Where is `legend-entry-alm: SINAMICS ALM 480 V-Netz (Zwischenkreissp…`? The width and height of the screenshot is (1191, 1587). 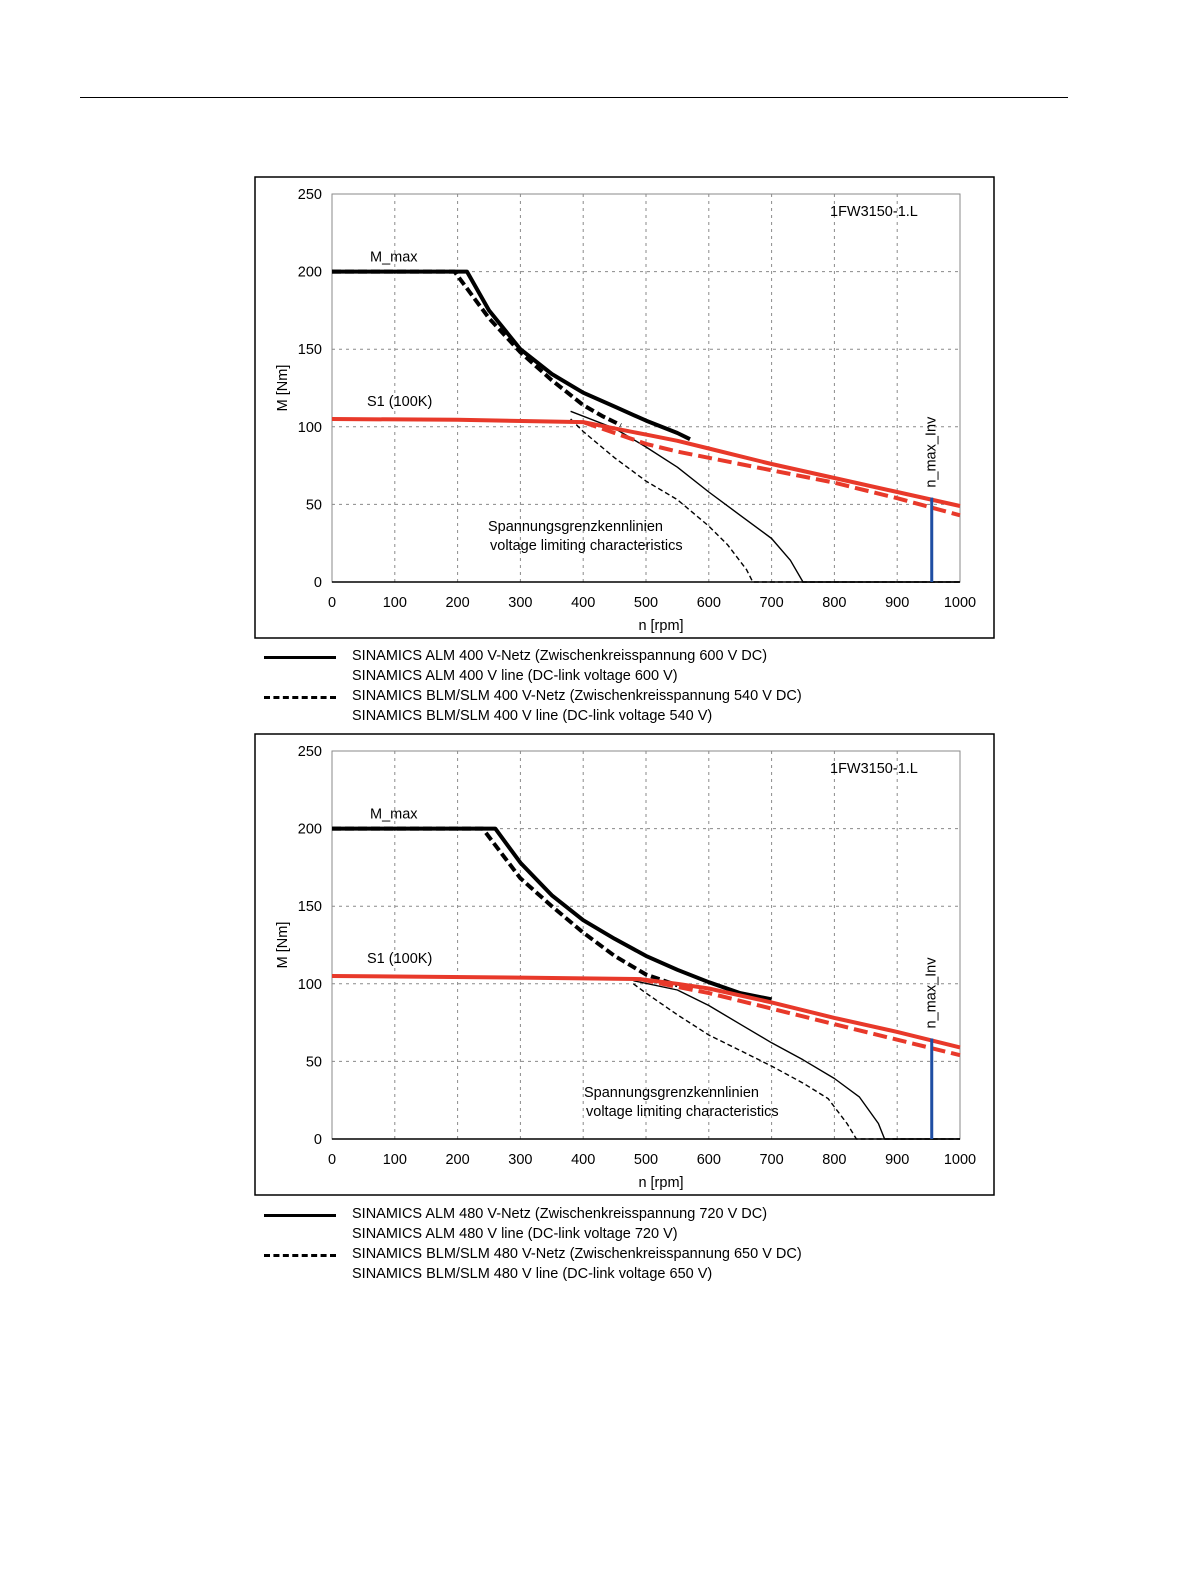 legend-entry-alm: SINAMICS ALM 480 V-Netz (Zwischenkreissp… is located at coordinates (610, 1214).